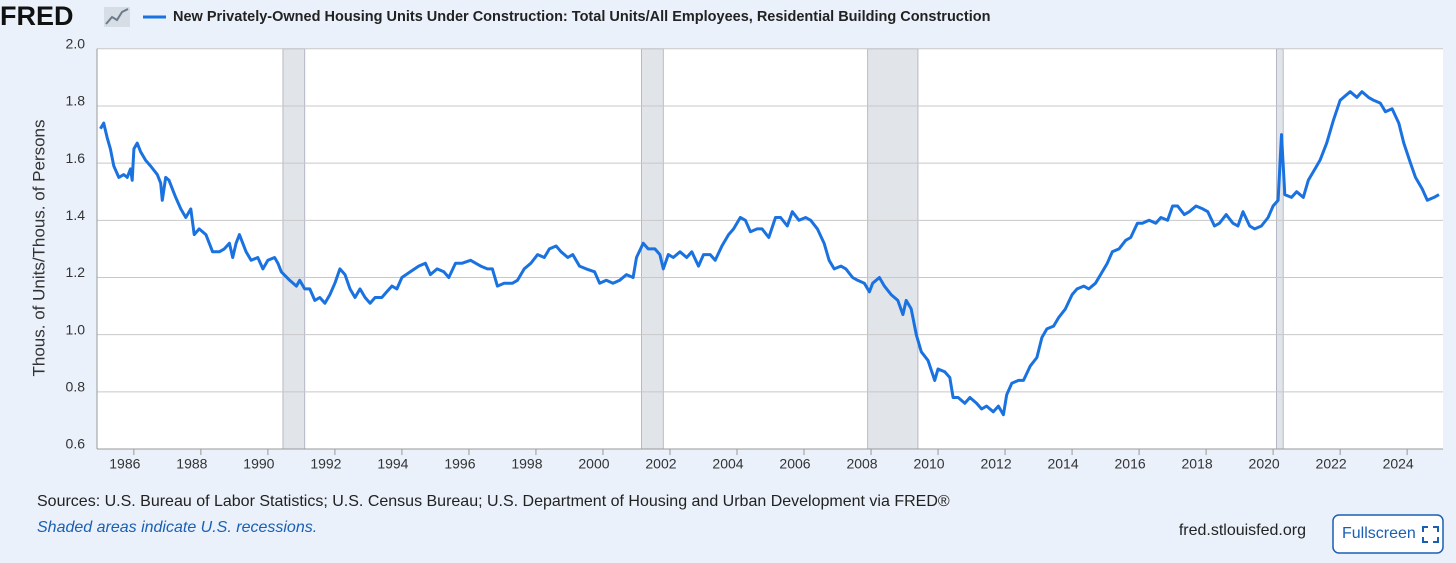 This screenshot has height=563, width=1456. I want to click on x-tick-label: 2020, so click(1264, 464).